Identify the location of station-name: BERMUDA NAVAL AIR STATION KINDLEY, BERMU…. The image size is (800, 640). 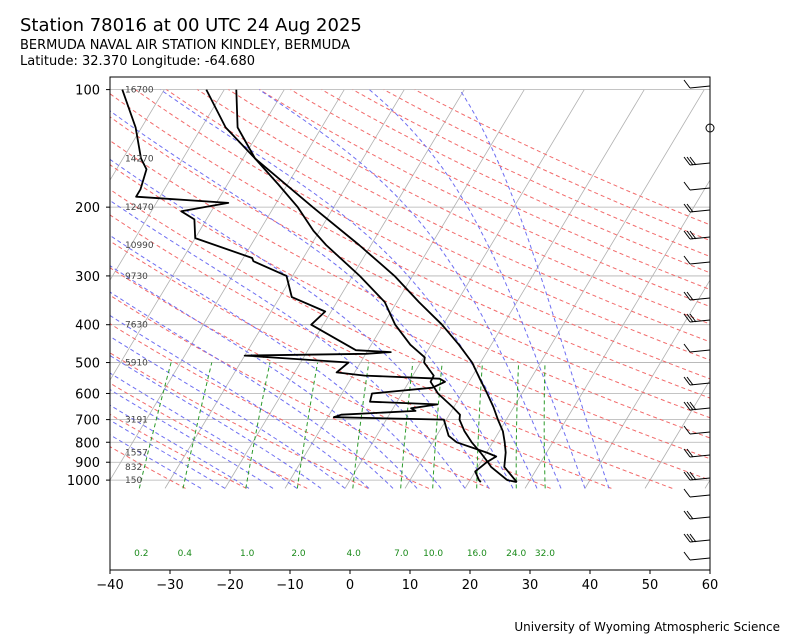
(185, 45).